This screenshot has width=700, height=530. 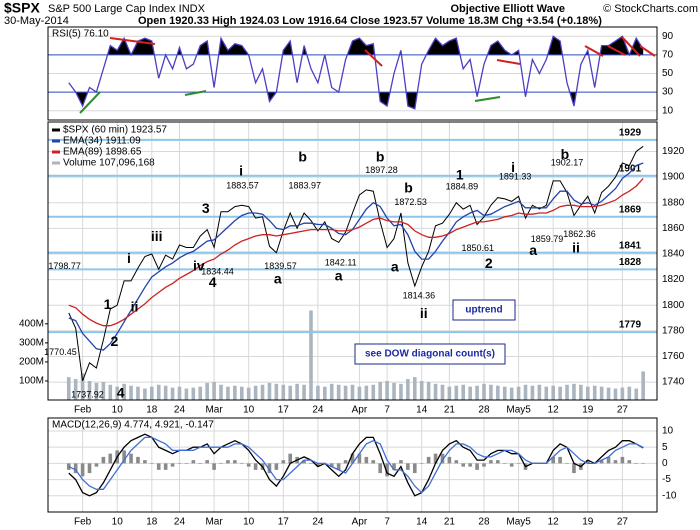 I want to click on x-tick-label: 7, so click(x=387, y=522).